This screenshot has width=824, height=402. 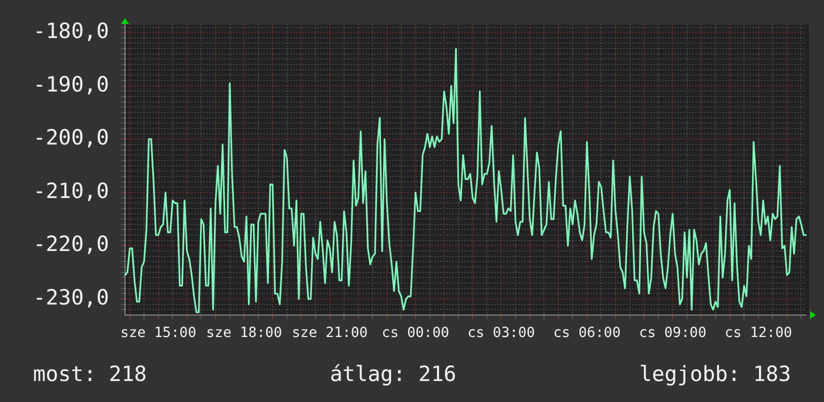 I want to click on x-tick-label: cs 09:00, so click(x=672, y=333).